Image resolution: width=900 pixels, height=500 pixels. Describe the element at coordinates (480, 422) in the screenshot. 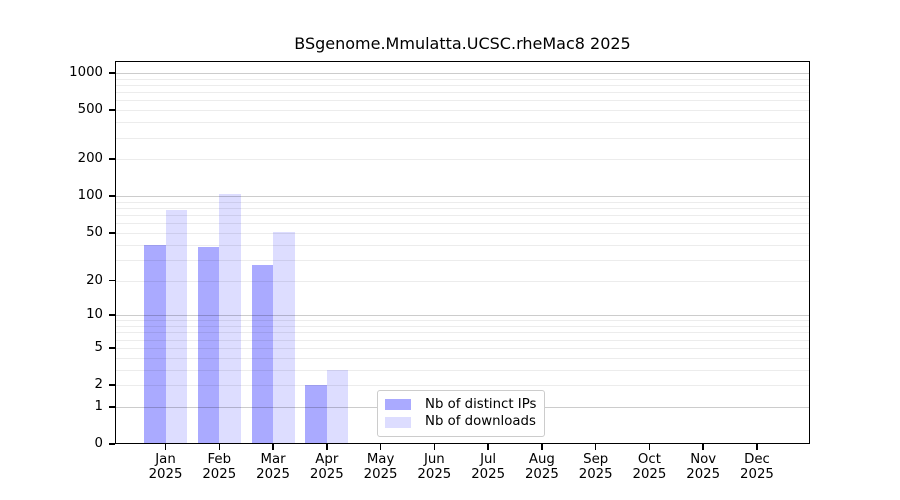

I see `legend-label: Nb of downloads` at that location.